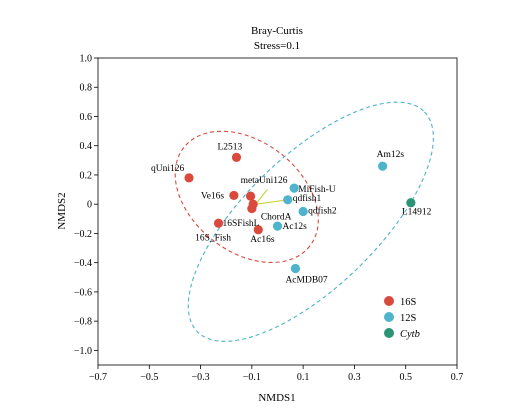 The height and width of the screenshot is (409, 511). Describe the element at coordinates (213, 196) in the screenshot. I see `point-label: Ve16s` at that location.